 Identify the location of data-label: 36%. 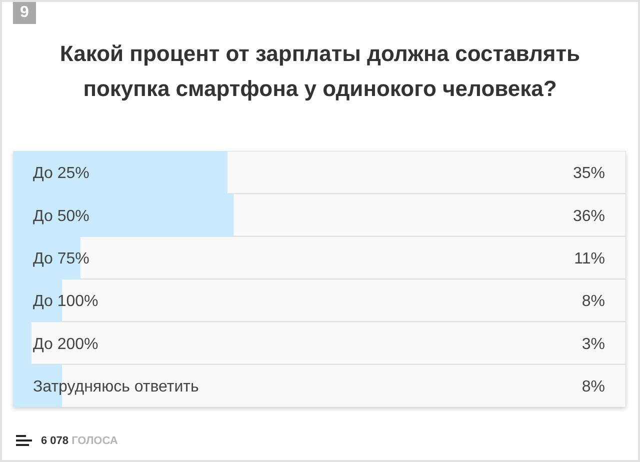
(588, 216).